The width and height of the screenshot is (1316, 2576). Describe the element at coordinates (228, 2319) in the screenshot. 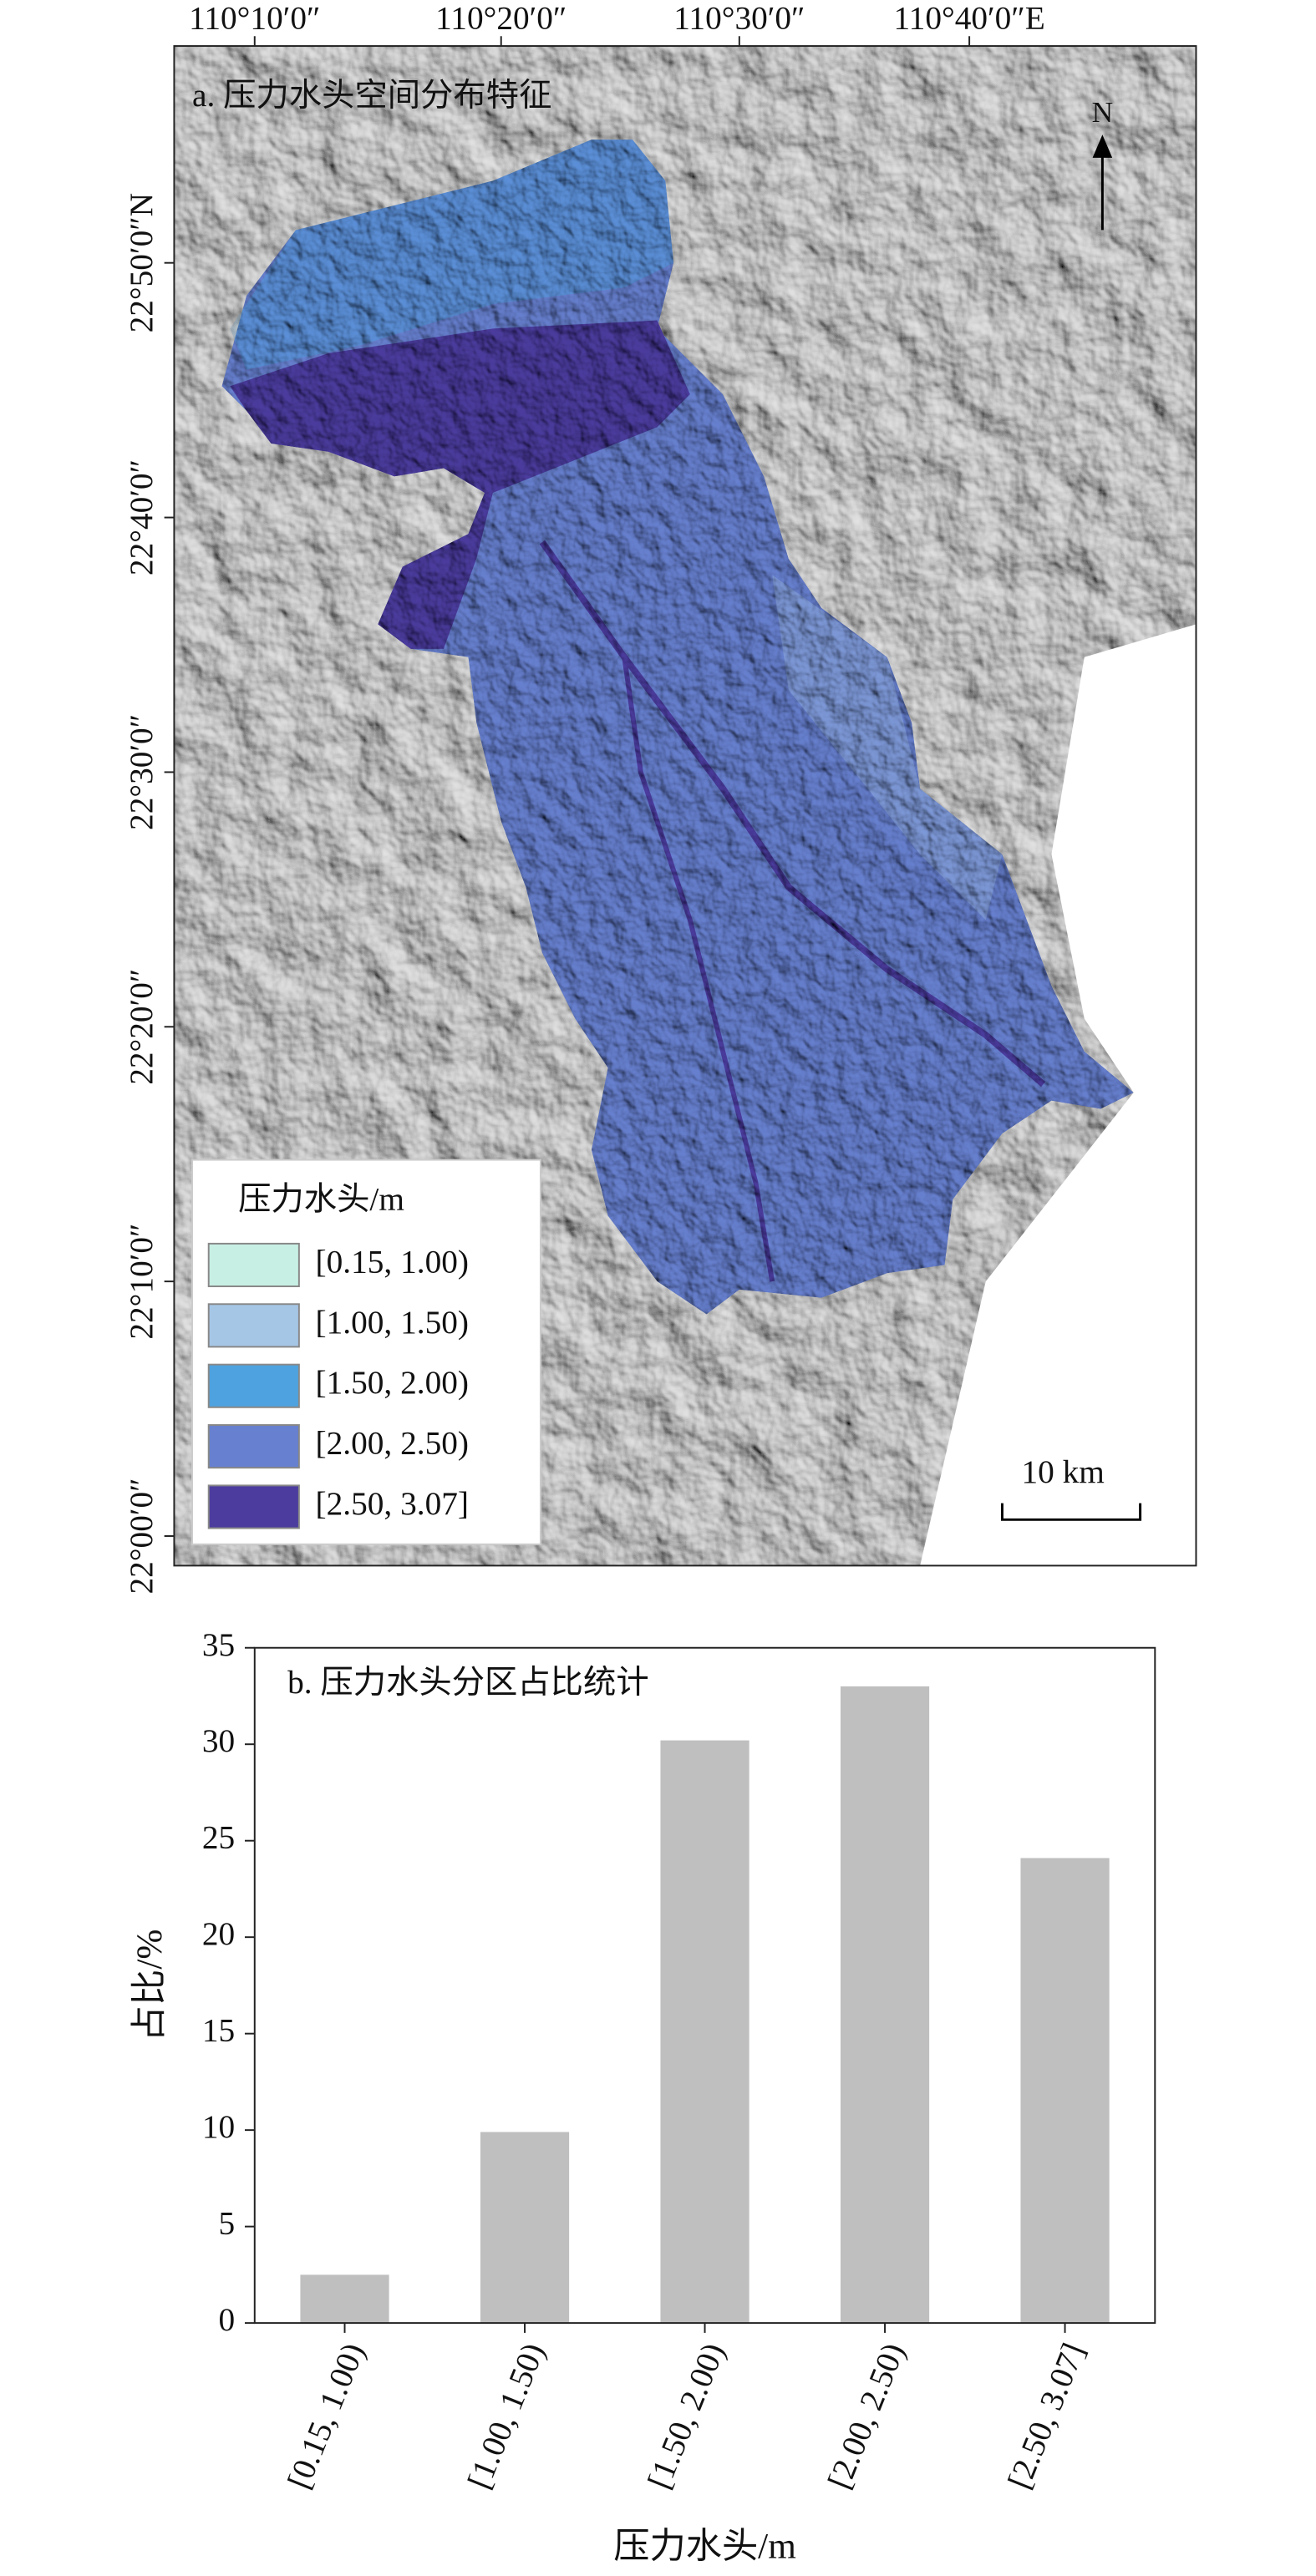

I see `y-tick-label: 0` at that location.